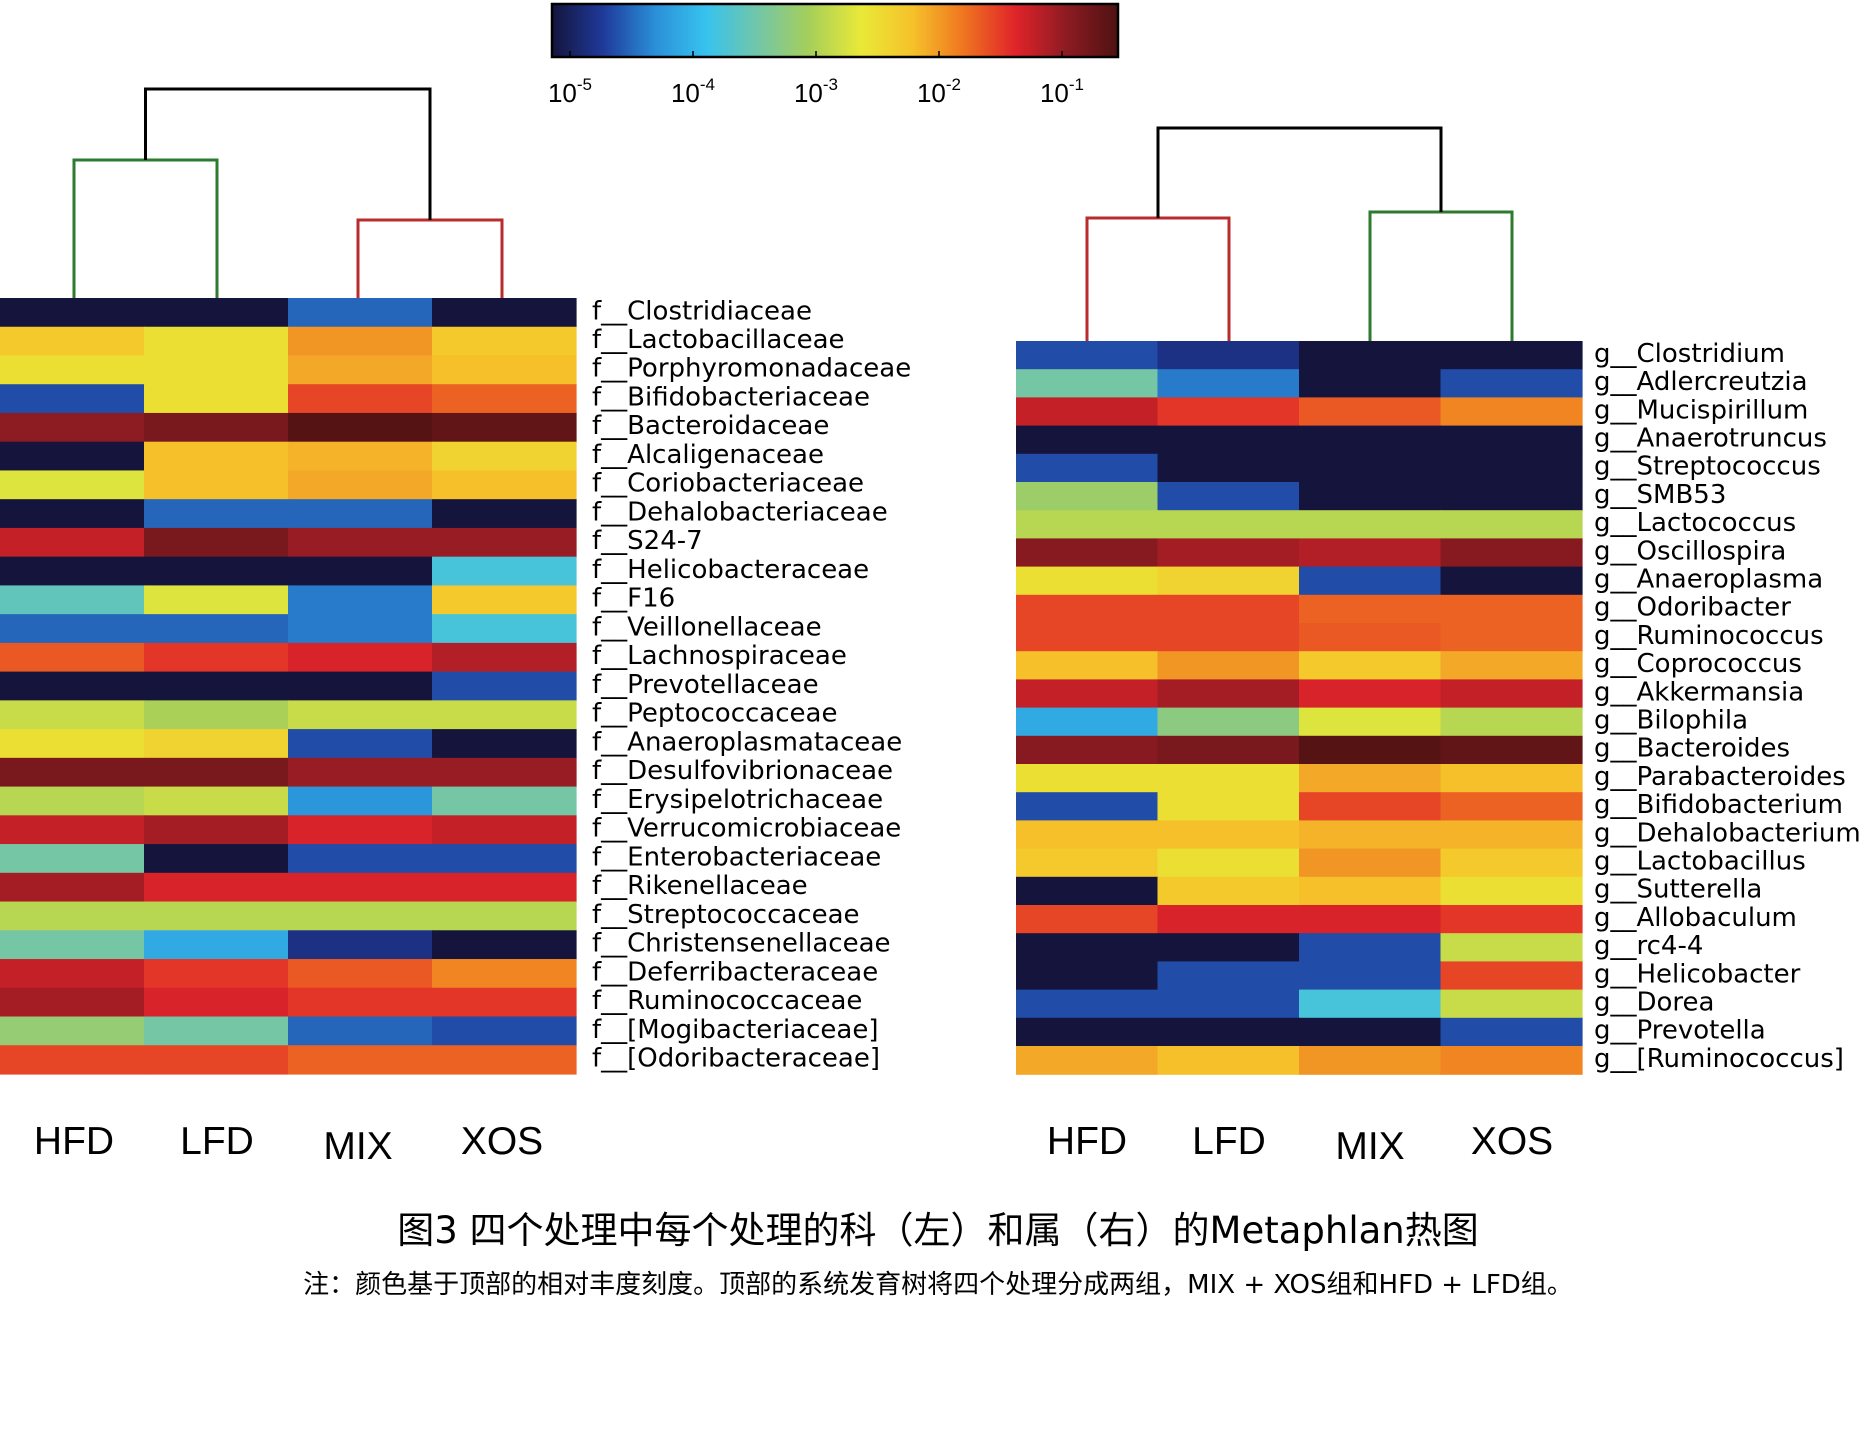 The image size is (1876, 1448). I want to click on colorbar-gradient, so click(835, 30).